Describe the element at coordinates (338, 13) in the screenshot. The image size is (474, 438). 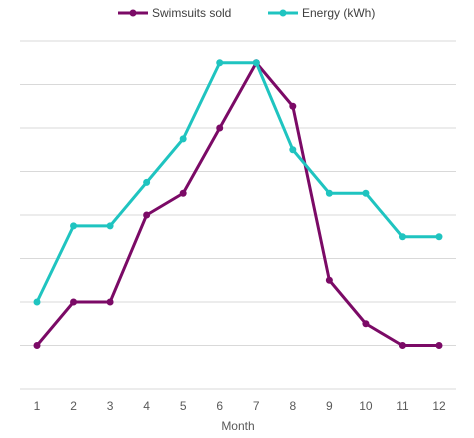
I see `legend-label: Energy (kWh)` at that location.